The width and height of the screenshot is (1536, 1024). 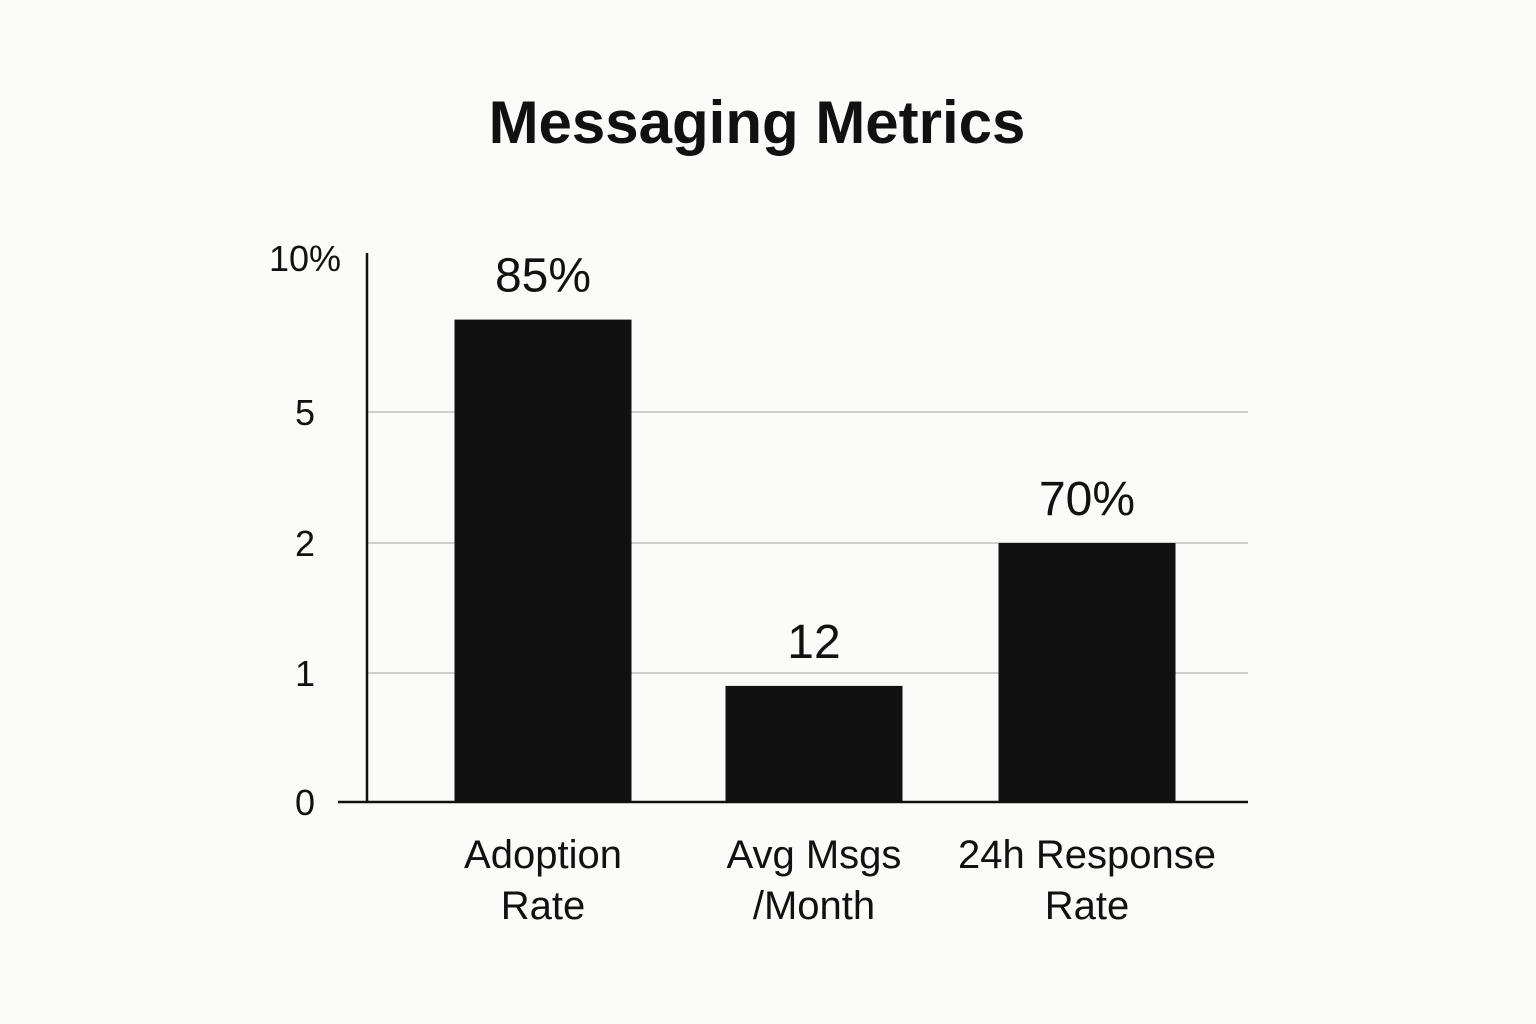 What do you see at coordinates (813, 642) in the screenshot?
I see `data-label: 12` at bounding box center [813, 642].